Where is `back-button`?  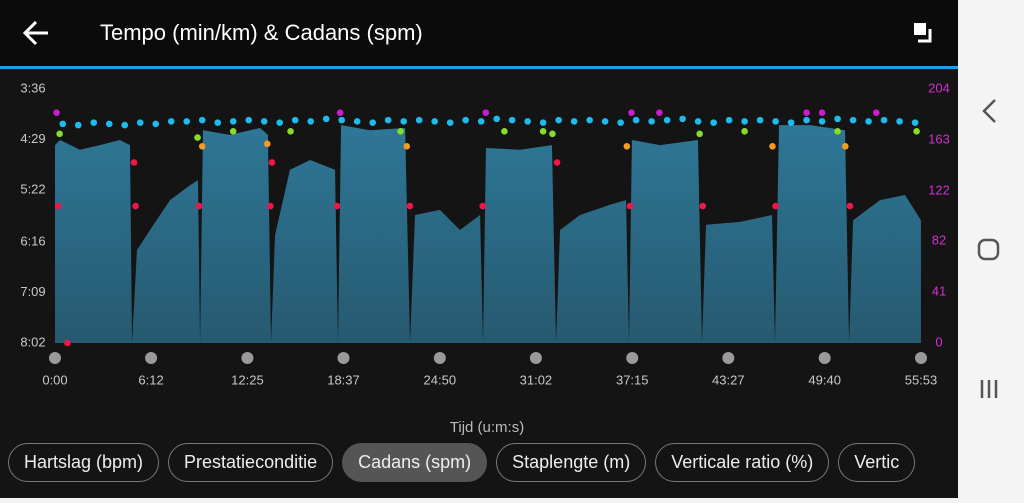
back-button is located at coordinates (38, 33).